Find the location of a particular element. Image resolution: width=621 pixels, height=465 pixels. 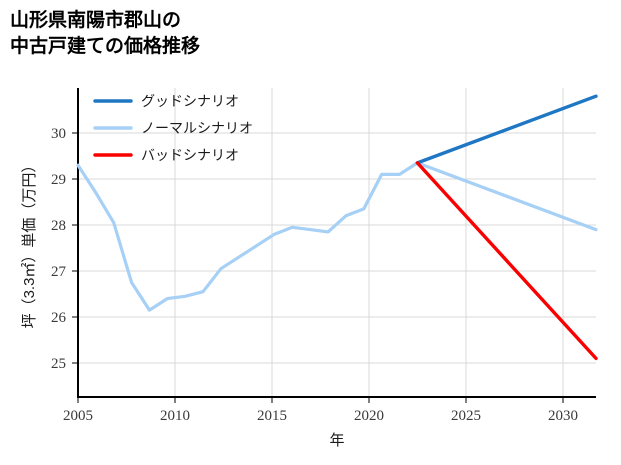

x-axis-tick-labels: 2005 2010 2015 2020 2025 2030 is located at coordinates (320, 416).